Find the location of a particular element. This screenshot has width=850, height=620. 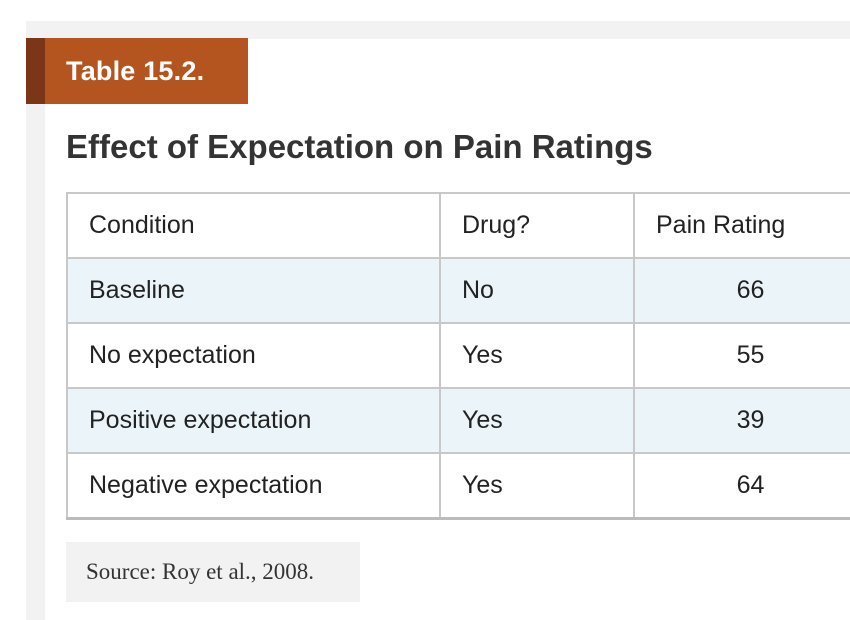

table-header-row: Condition Drug? Pain Rating is located at coordinates (458, 225).